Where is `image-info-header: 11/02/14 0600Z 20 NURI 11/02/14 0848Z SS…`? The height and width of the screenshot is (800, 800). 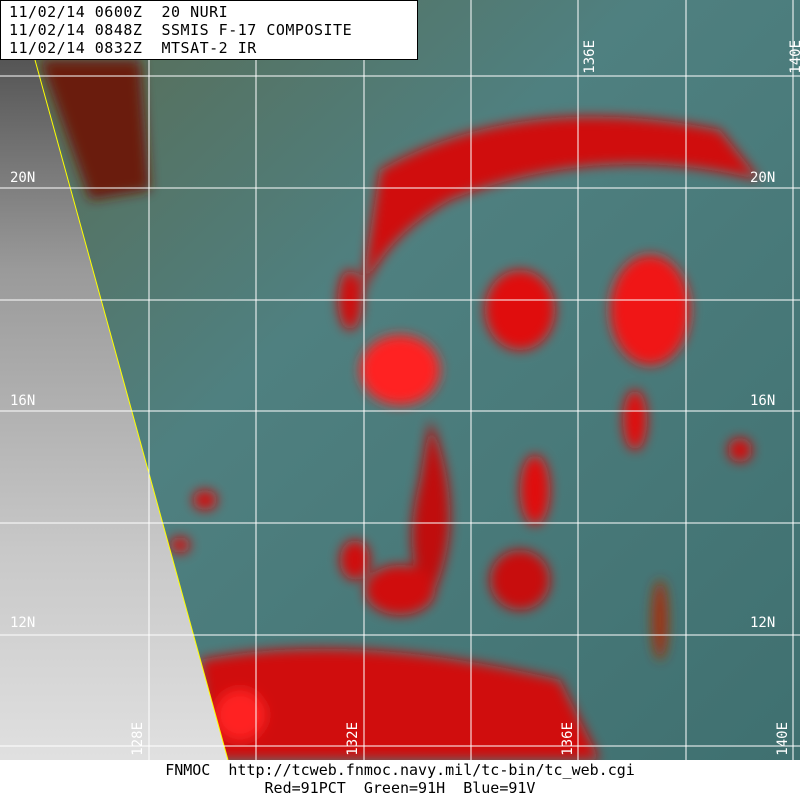
image-info-header: 11/02/14 0600Z 20 NURI 11/02/14 0848Z SS… is located at coordinates (209, 30).